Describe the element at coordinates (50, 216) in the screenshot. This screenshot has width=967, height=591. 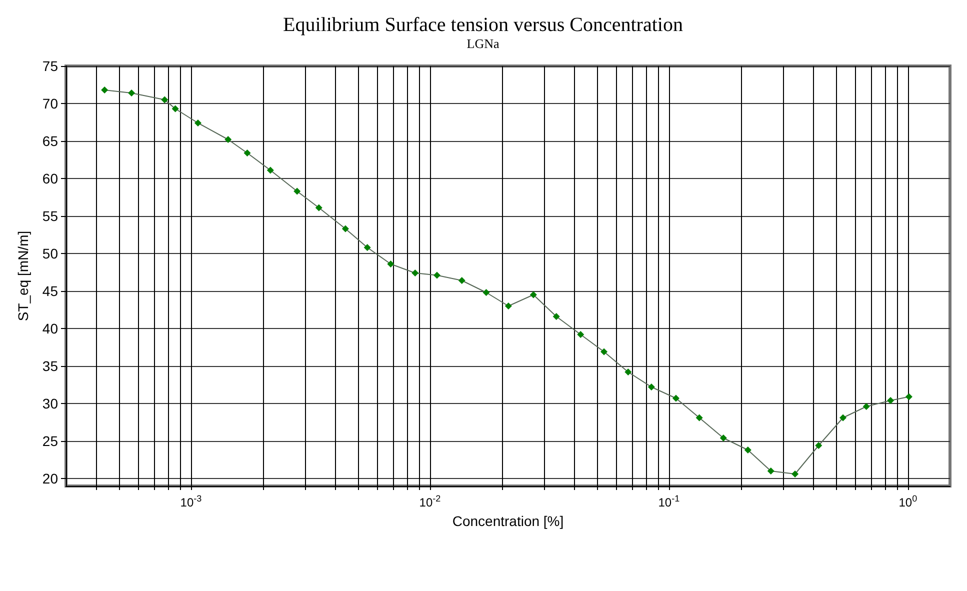
I see `y-tick-label: 55` at that location.